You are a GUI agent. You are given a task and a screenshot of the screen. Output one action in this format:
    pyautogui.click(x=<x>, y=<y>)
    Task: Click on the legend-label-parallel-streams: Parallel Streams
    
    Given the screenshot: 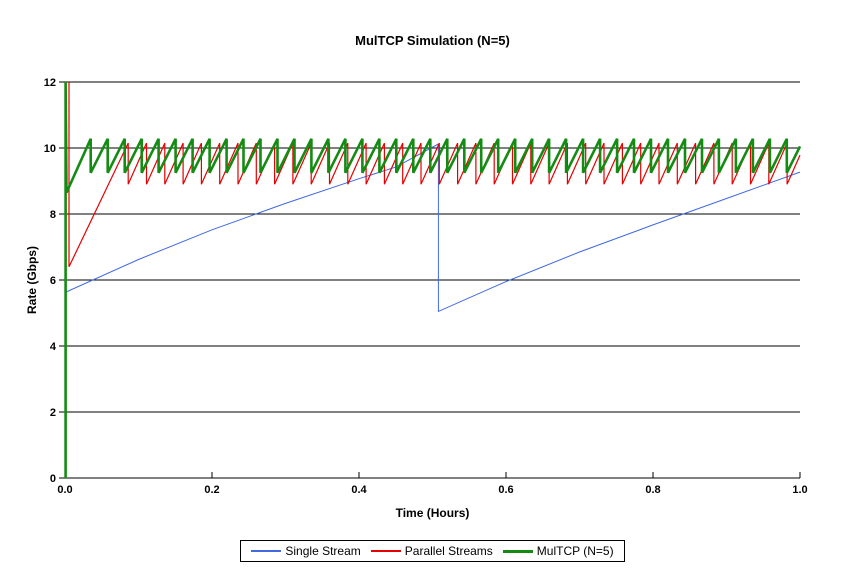 What is the action you would take?
    pyautogui.click(x=448, y=551)
    